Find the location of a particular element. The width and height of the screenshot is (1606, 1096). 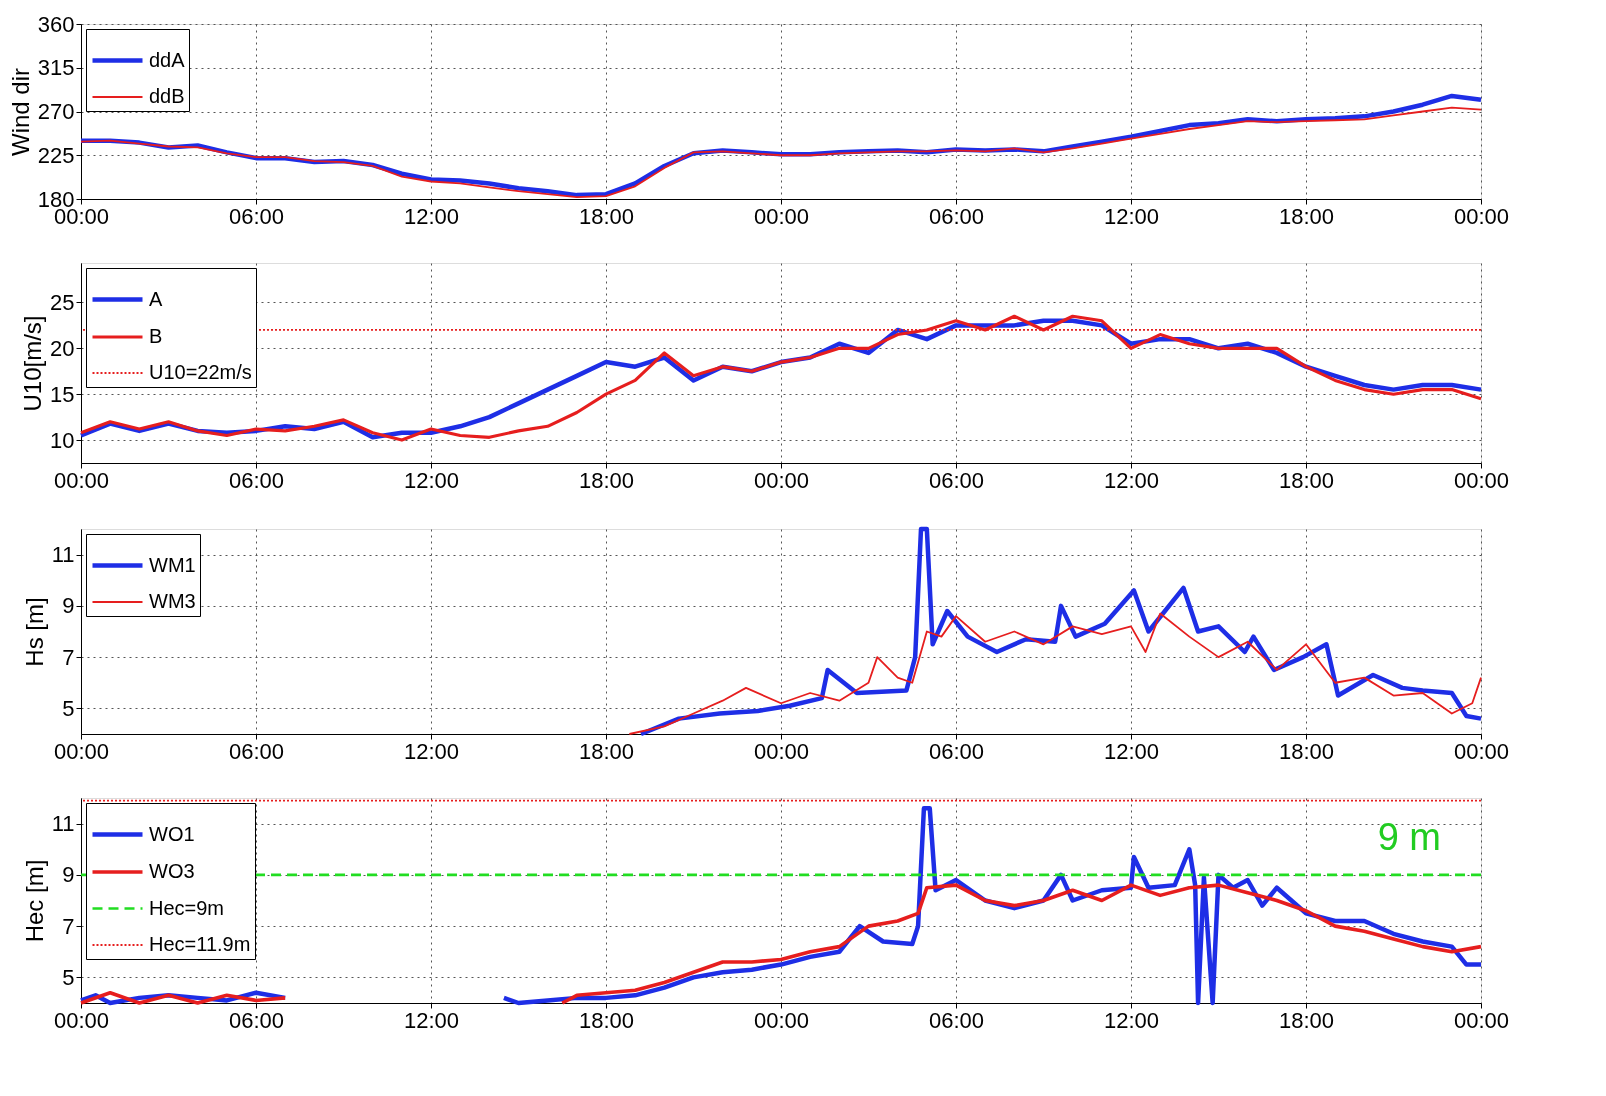

y-tick-label: 270 is located at coordinates (56, 111).